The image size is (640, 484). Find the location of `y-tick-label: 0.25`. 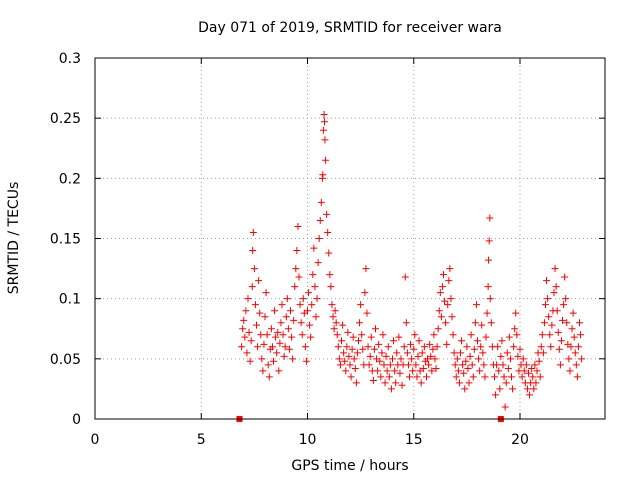

y-tick-label: 0.25 is located at coordinates (65, 119).